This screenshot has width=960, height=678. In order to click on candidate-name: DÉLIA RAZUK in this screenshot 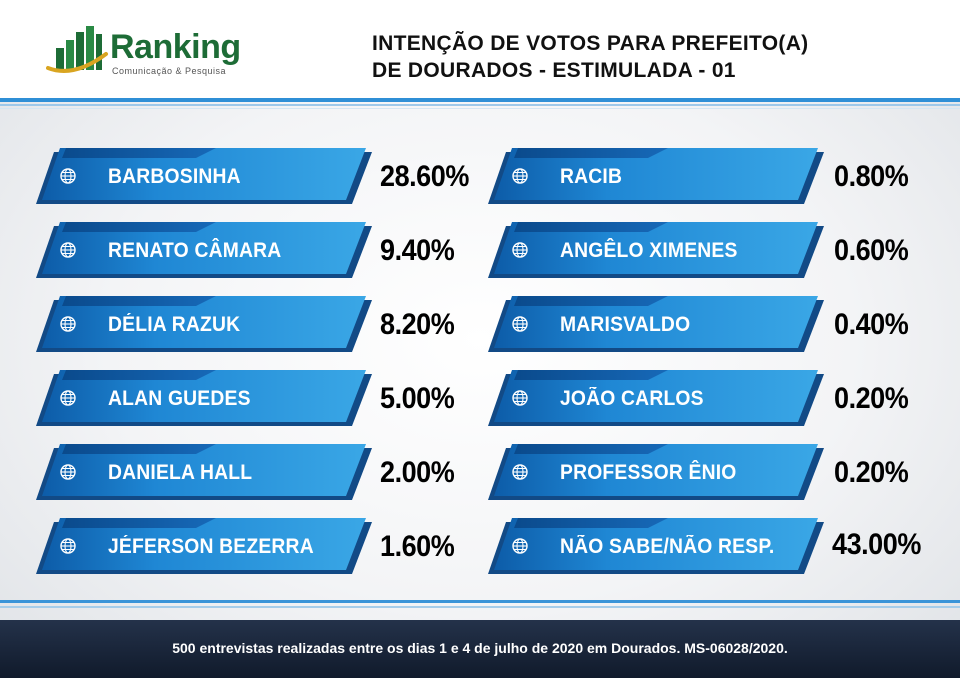, I will do `click(174, 324)`.